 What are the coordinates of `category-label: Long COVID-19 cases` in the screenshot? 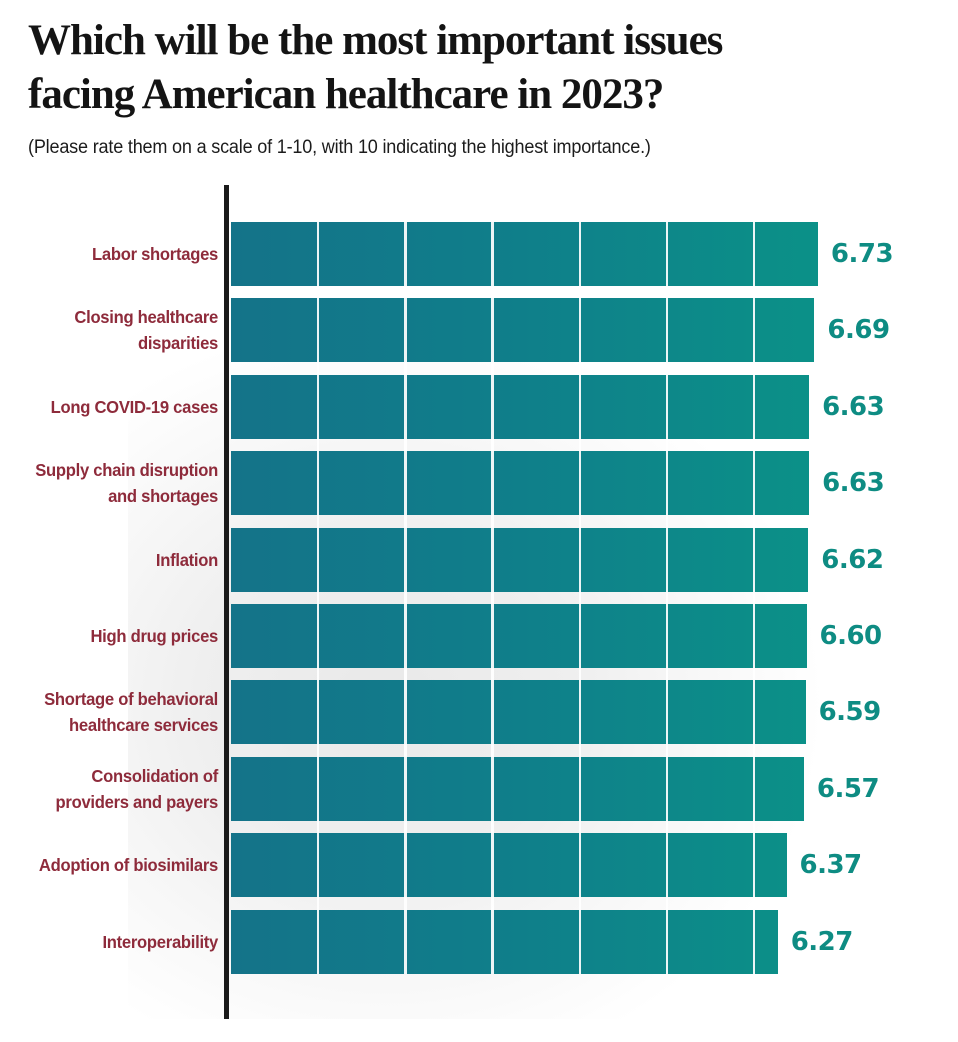 It's located at (134, 406).